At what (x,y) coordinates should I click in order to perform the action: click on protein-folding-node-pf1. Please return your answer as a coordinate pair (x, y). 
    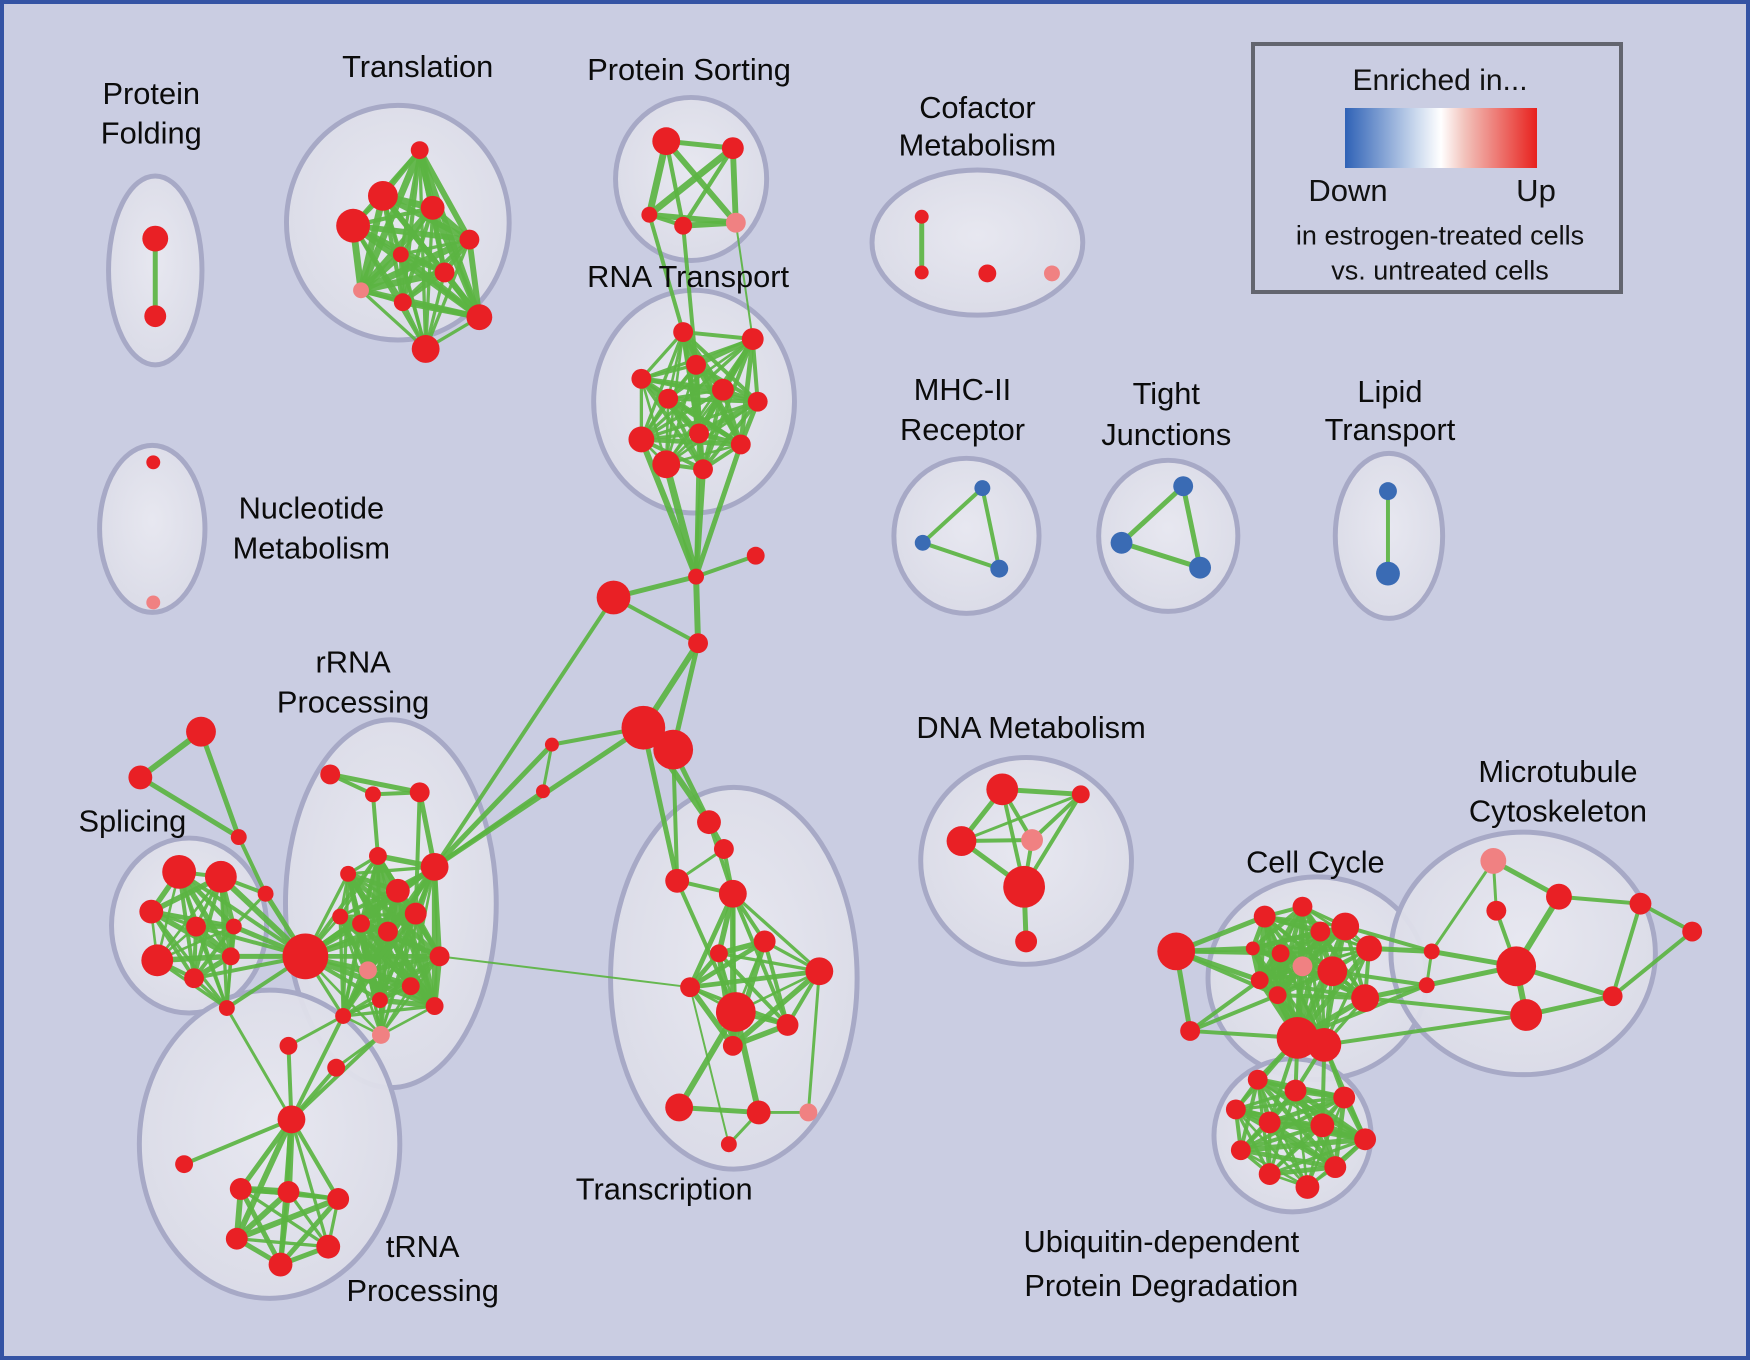
    Looking at the image, I should click on (155, 238).